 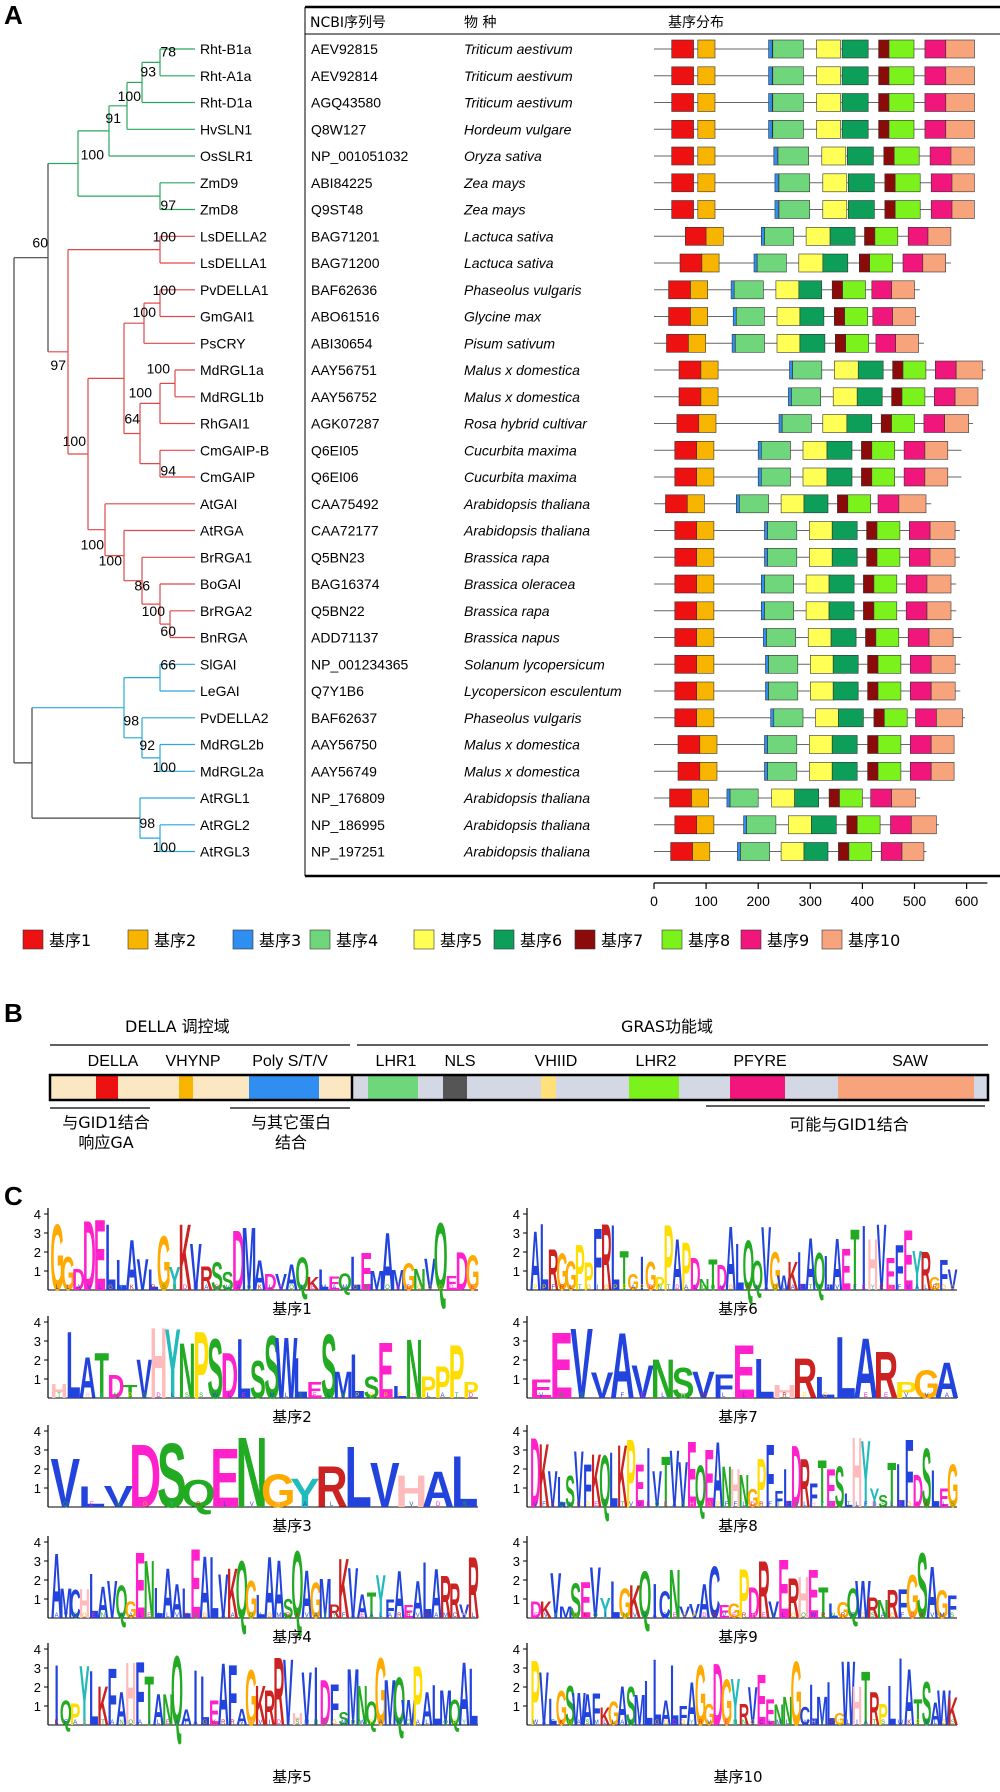 What do you see at coordinates (523, 718) in the screenshot?
I see `row-species: Phaseolus vulgaris` at bounding box center [523, 718].